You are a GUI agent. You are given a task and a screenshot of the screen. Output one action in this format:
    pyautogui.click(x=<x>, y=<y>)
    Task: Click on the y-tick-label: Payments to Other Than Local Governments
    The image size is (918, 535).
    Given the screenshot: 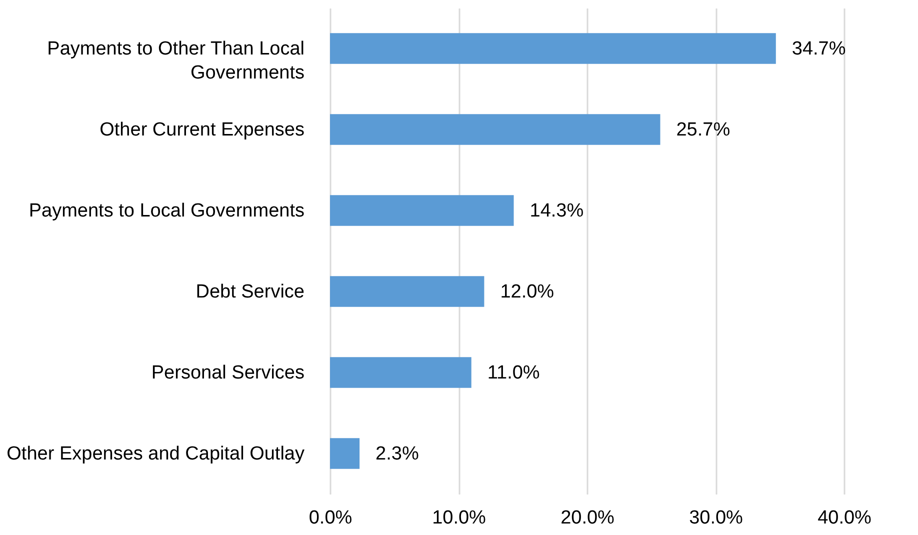 What is the action you would take?
    pyautogui.click(x=175, y=61)
    